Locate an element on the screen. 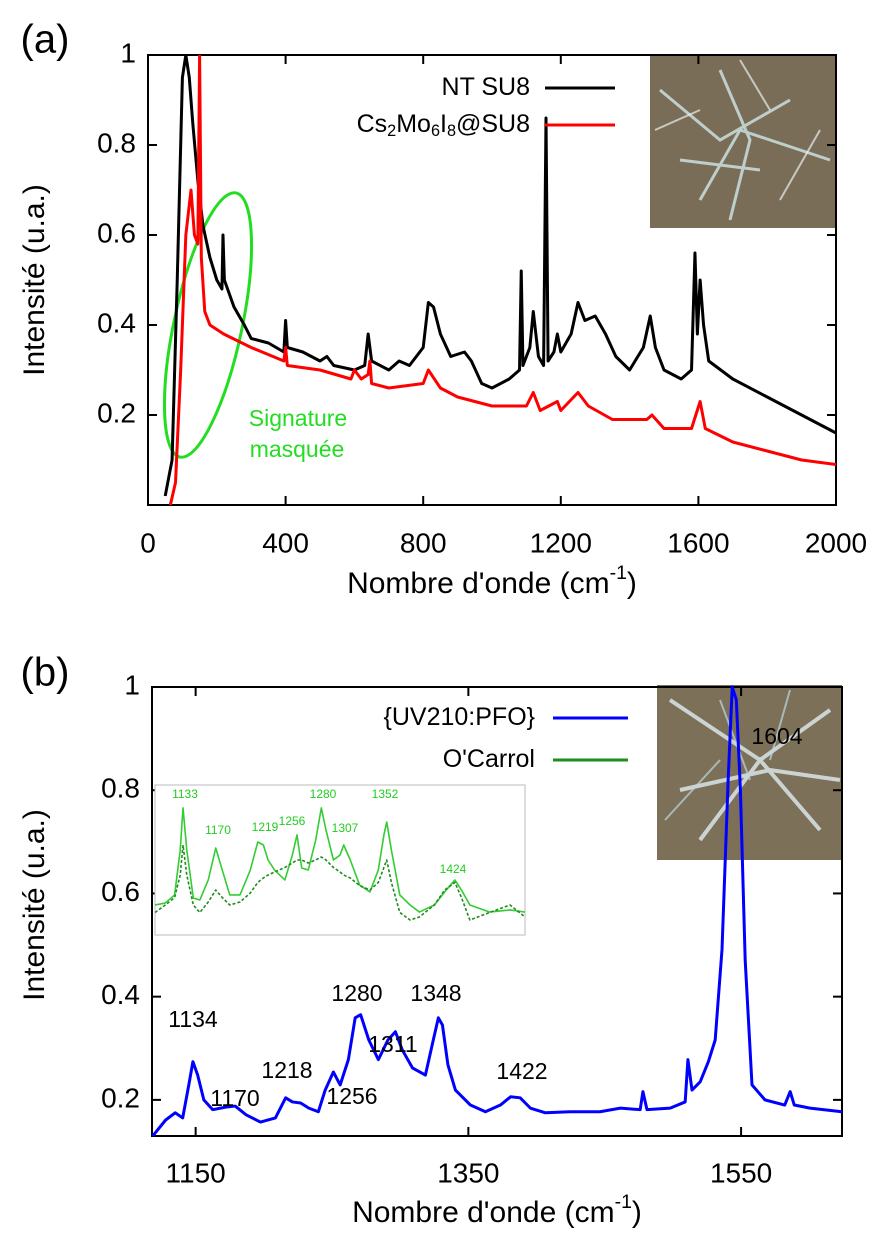 The height and width of the screenshot is (1238, 881). x-tick-label: 0 is located at coordinates (148, 542).